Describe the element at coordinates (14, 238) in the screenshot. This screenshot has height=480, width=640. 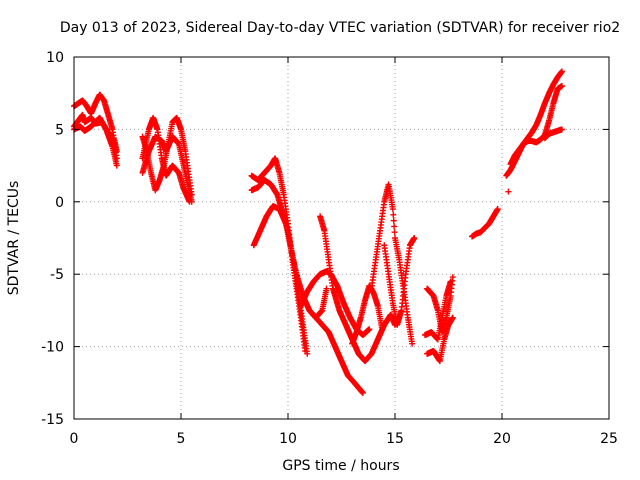
I see `y-axis-label: SDTVAR / TECUs` at that location.